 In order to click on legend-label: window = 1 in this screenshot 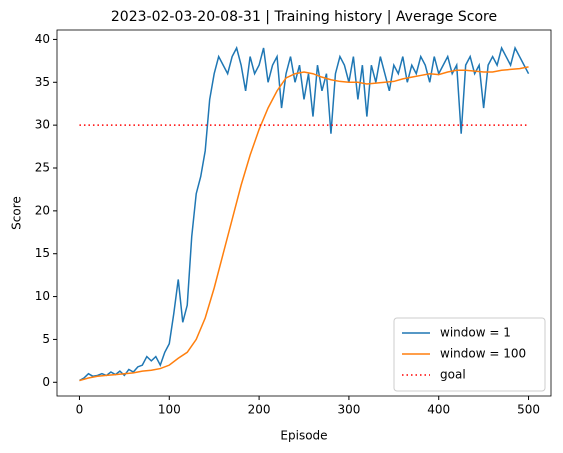, I will do `click(475, 333)`.